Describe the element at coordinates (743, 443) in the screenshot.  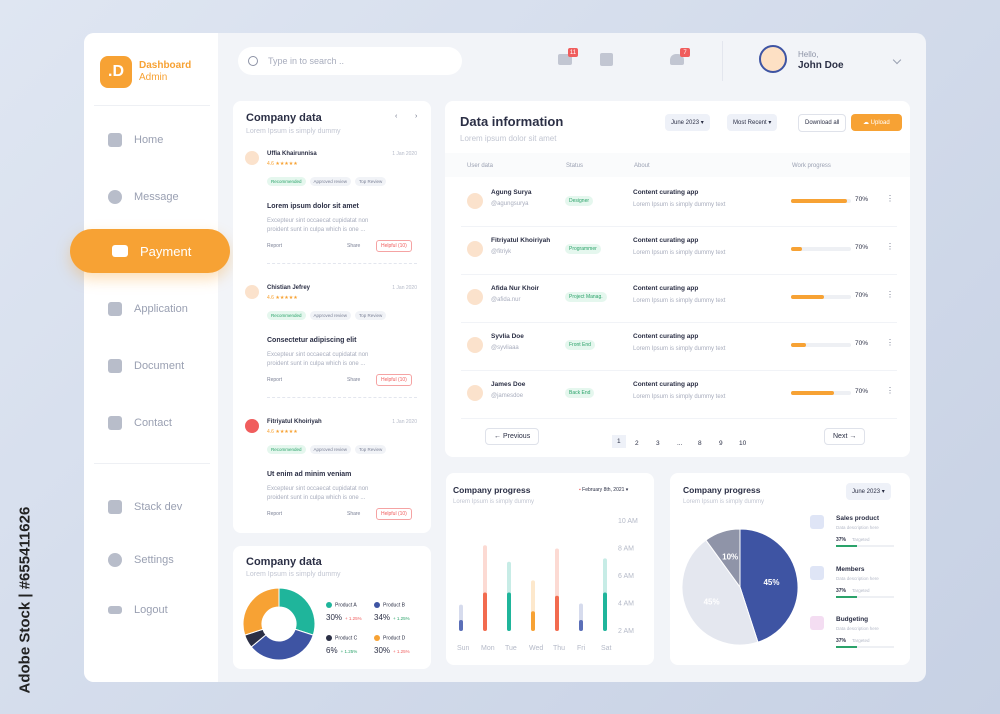
I see `page-10: 10` at that location.